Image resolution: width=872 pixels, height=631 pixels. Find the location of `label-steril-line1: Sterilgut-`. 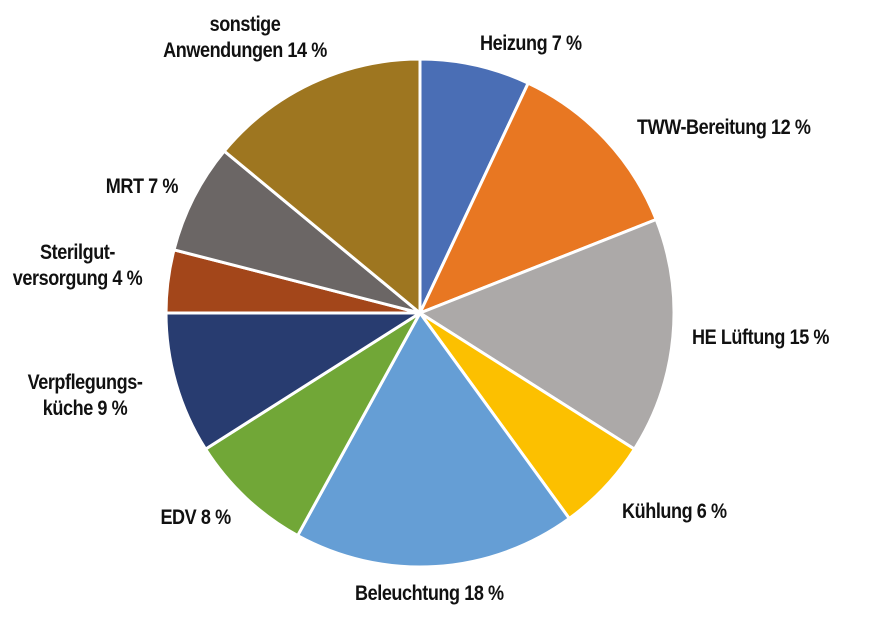

label-steril-line1: Sterilgut- is located at coordinates (77, 252).